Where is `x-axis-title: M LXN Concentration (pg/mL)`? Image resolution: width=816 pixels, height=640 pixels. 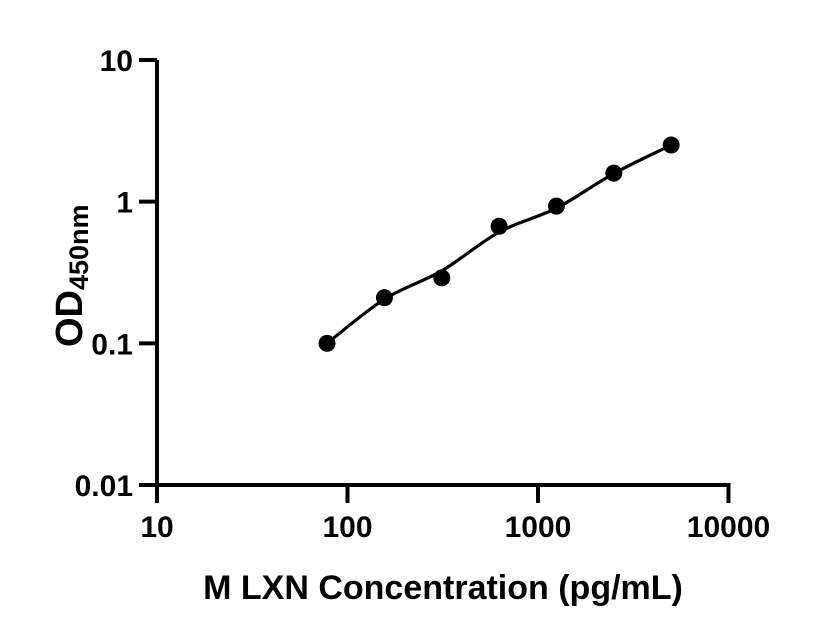 x-axis-title: M LXN Concentration (pg/mL) is located at coordinates (443, 588).